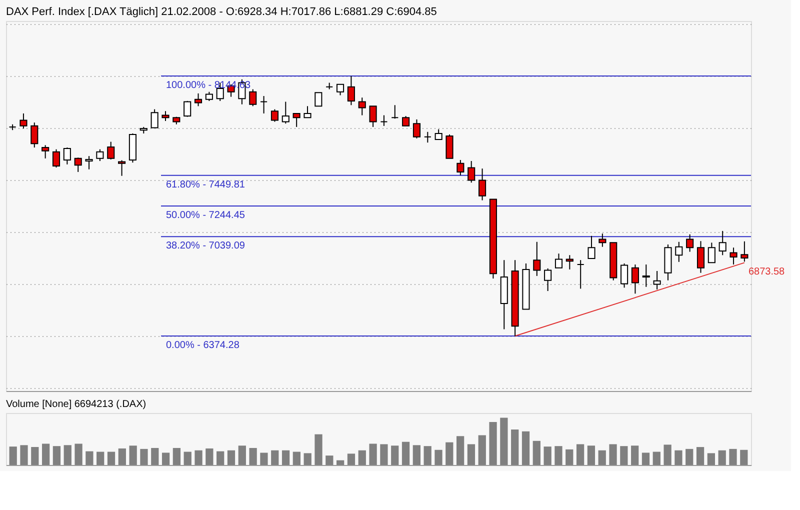  I want to click on chart-title: Volume [None] 6694213 (.DAX), so click(76, 404).